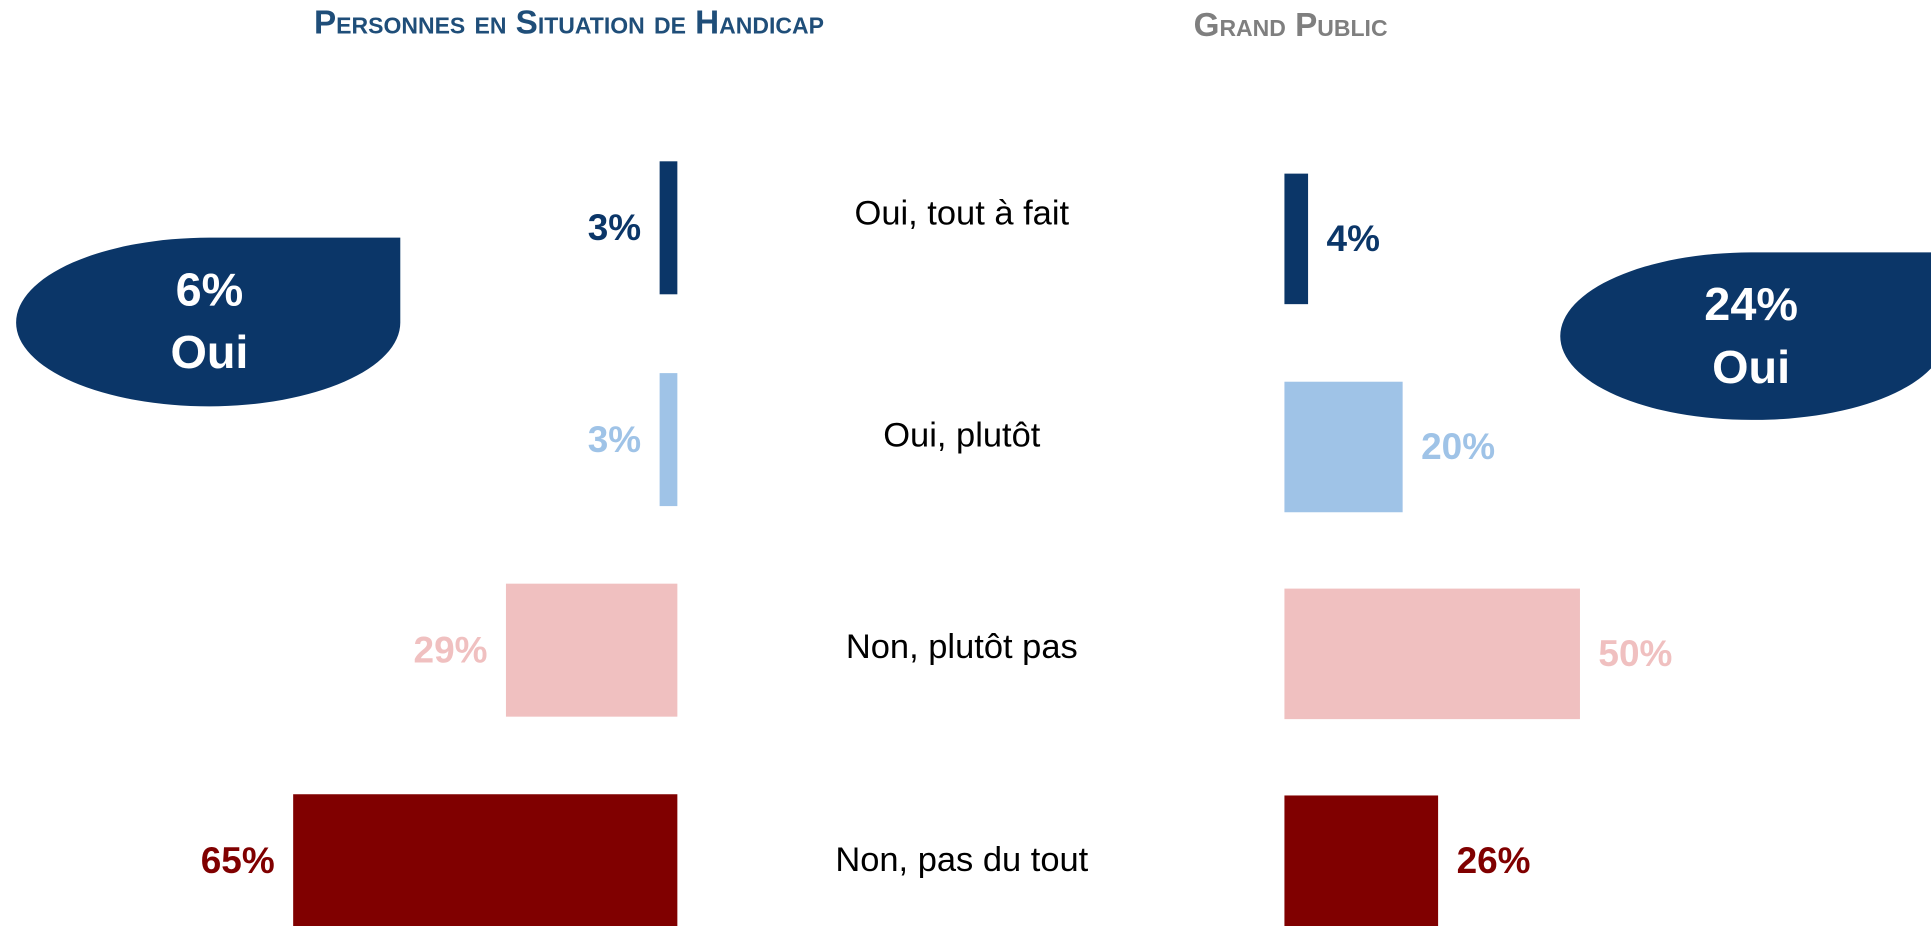  What do you see at coordinates (962, 214) in the screenshot?
I see `category-label: Oui, tout à fait` at bounding box center [962, 214].